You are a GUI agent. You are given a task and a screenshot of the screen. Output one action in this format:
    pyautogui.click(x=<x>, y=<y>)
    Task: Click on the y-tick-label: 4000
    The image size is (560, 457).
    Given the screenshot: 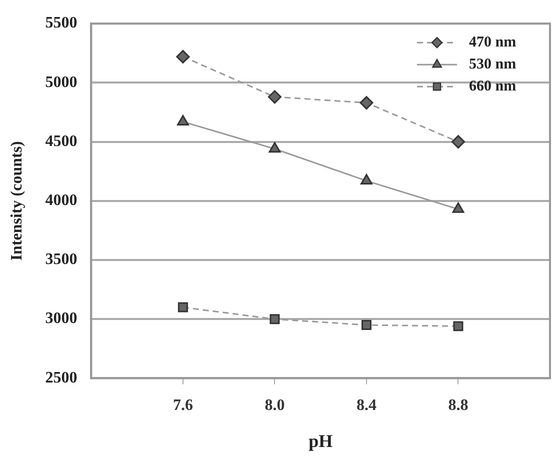 What is the action you would take?
    pyautogui.click(x=61, y=201)
    